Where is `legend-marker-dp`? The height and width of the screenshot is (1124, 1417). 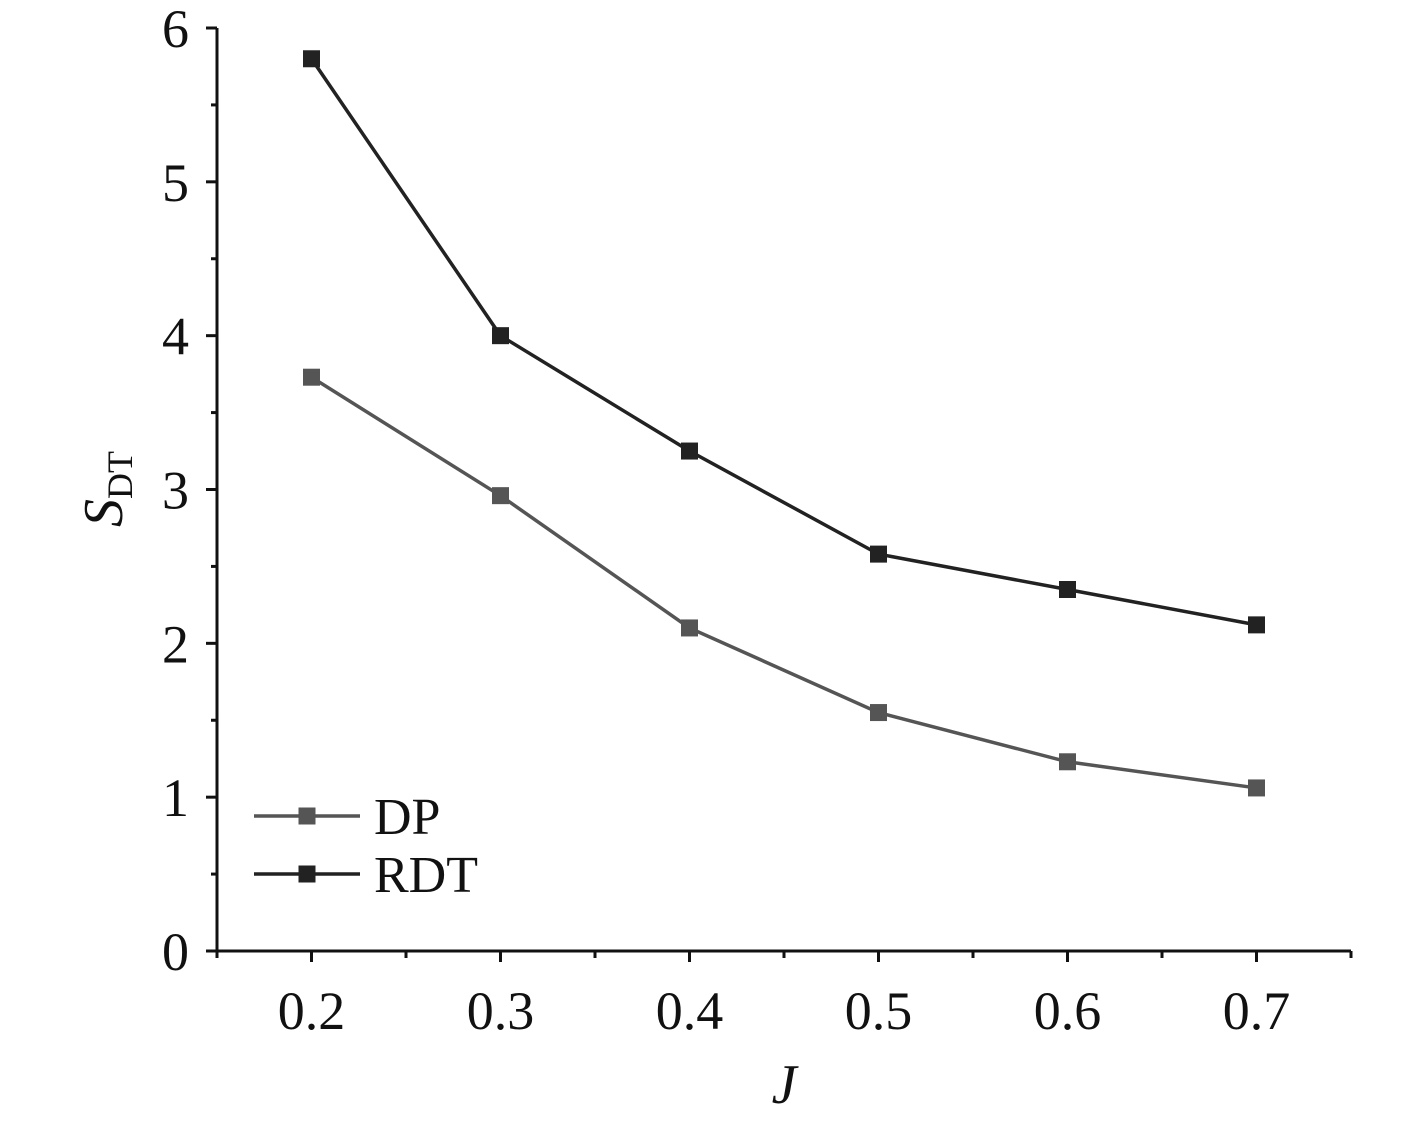 legend-marker-dp is located at coordinates (307, 816).